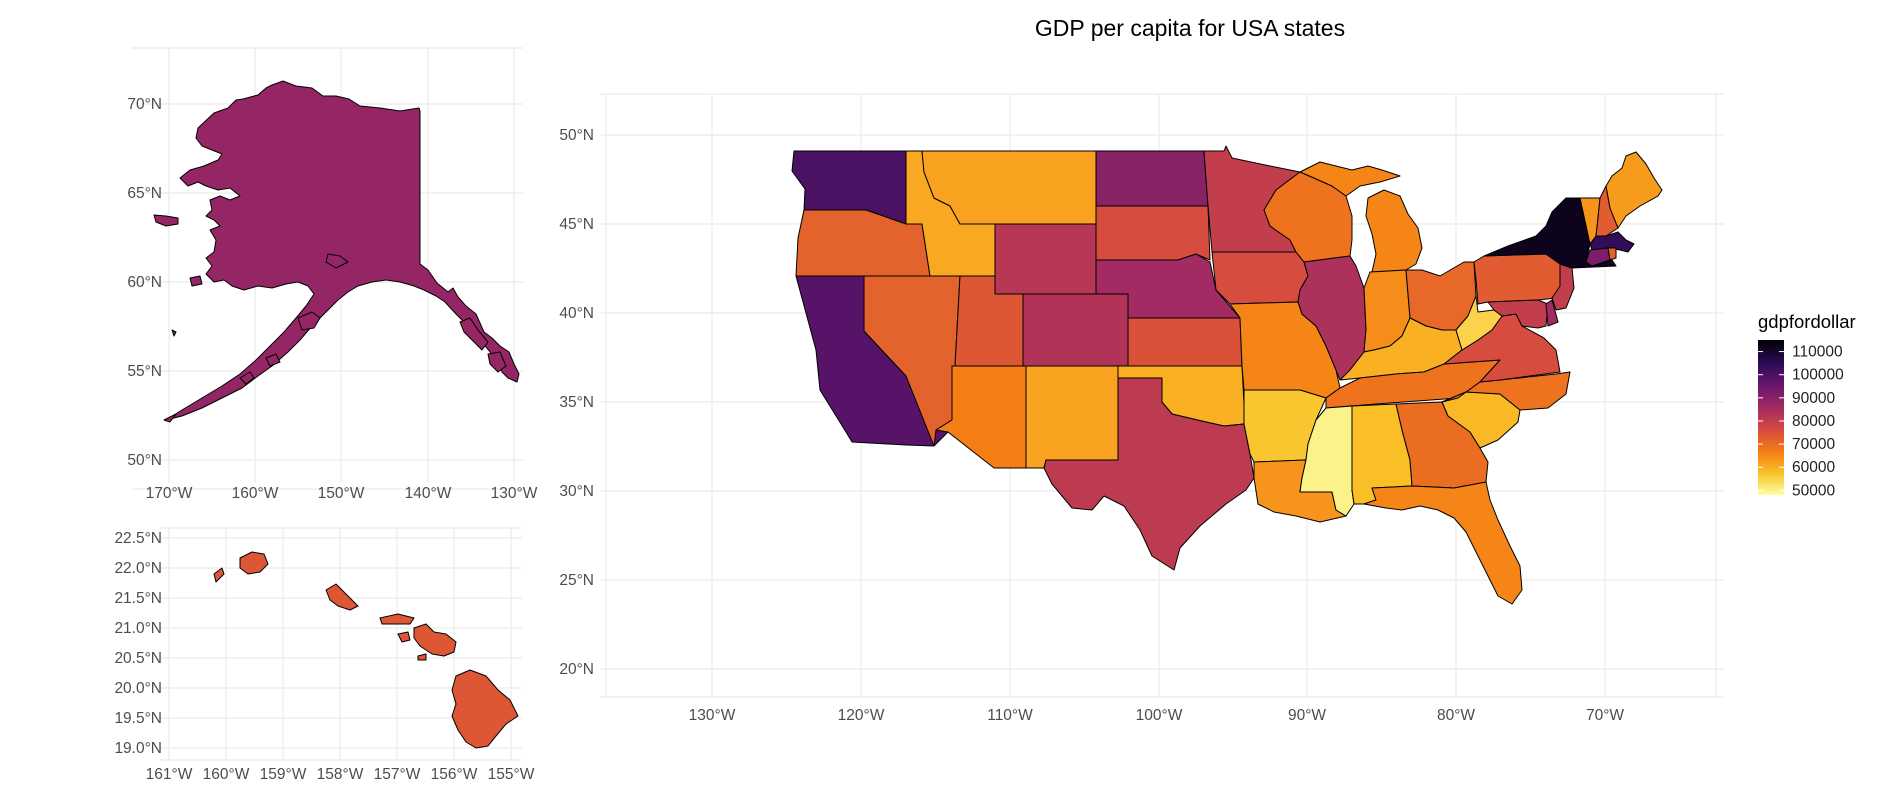 The image size is (1878, 796). I want to click on state-north-dakota, so click(1152, 178).